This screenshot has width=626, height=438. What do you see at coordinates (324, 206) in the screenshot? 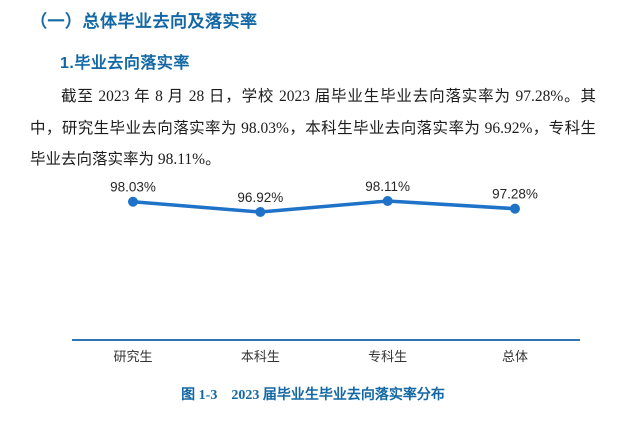
I see `trend-line` at bounding box center [324, 206].